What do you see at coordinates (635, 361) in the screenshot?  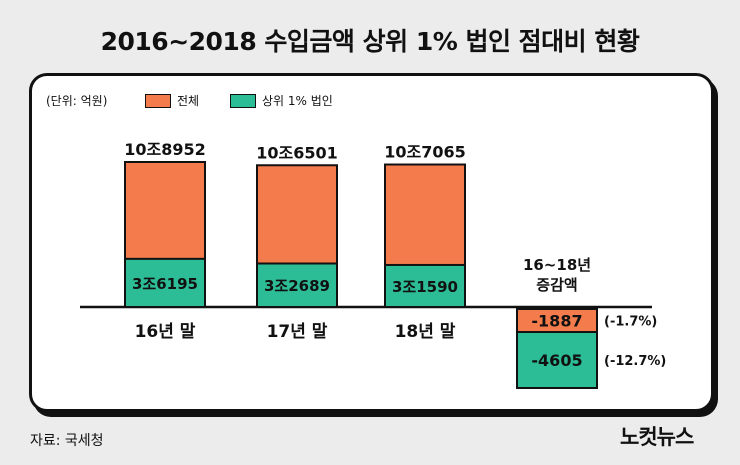 I see `change-pct-1: (-12.7%)` at bounding box center [635, 361].